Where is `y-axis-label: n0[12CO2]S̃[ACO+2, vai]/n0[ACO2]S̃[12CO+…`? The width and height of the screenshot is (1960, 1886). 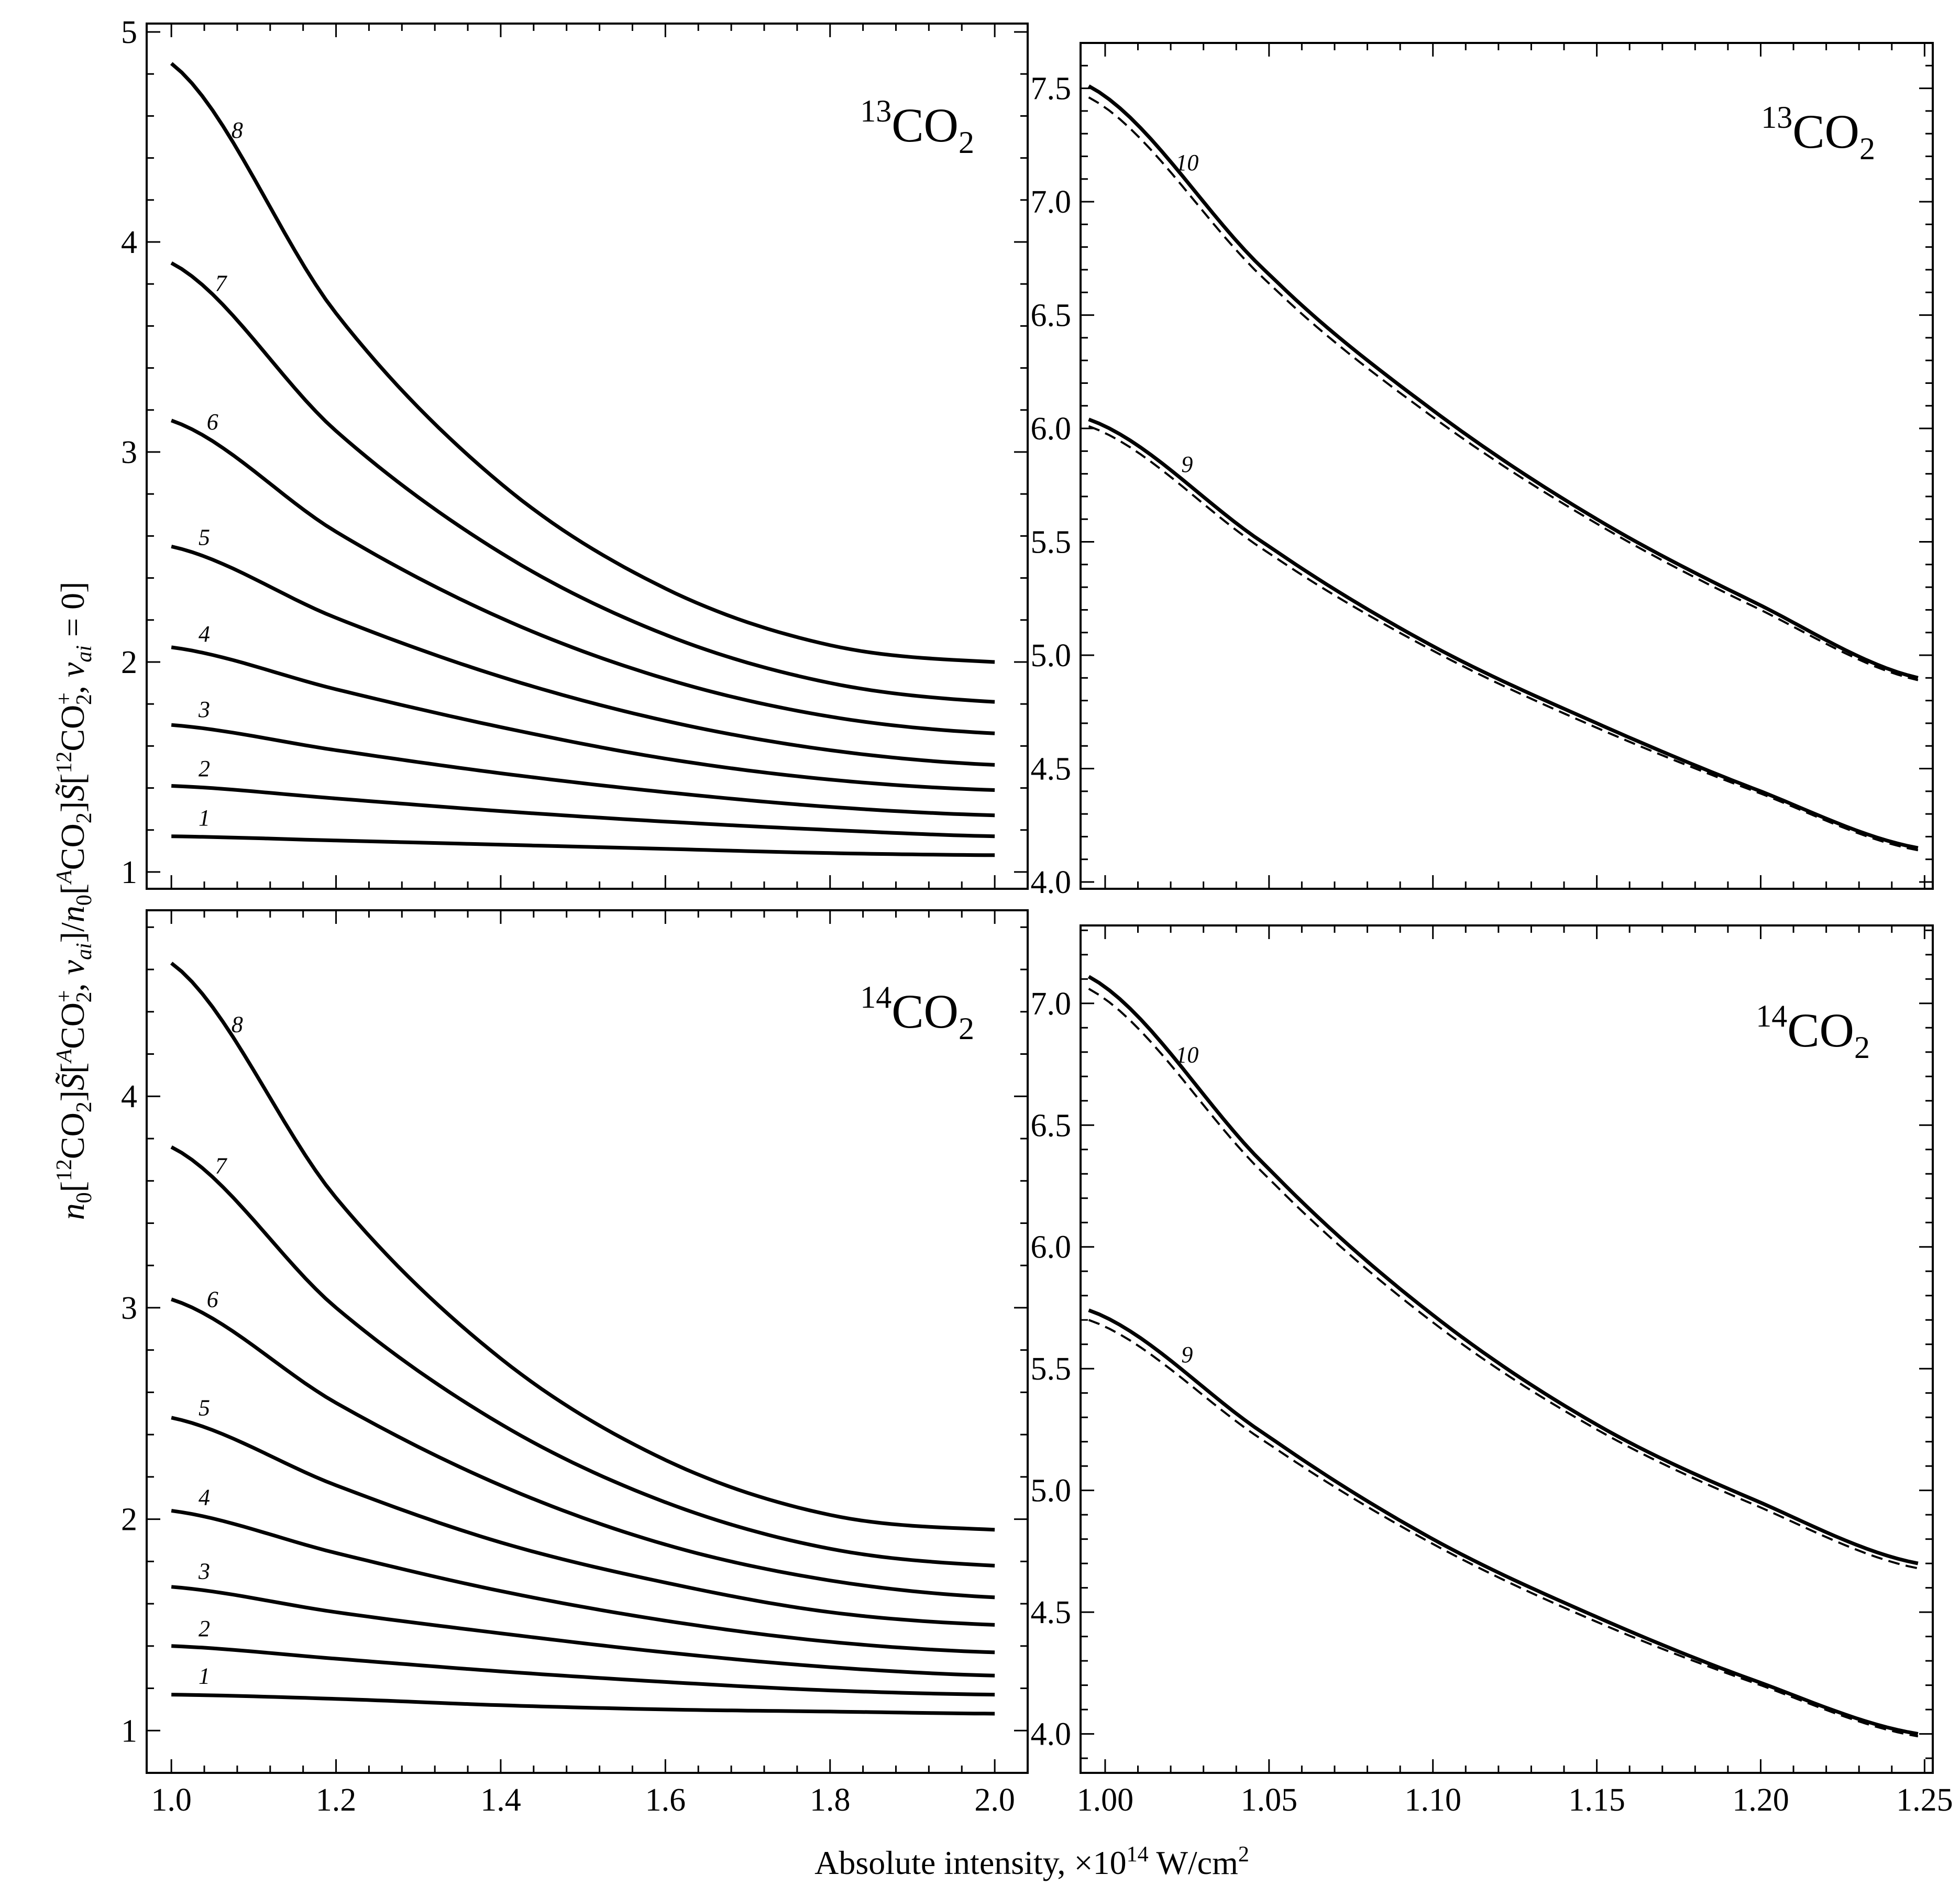 y-axis-label: n0[12CO2]S̃[ACO+2, vai]/n0[ACO2]S̃[12CO+… is located at coordinates (74, 901).